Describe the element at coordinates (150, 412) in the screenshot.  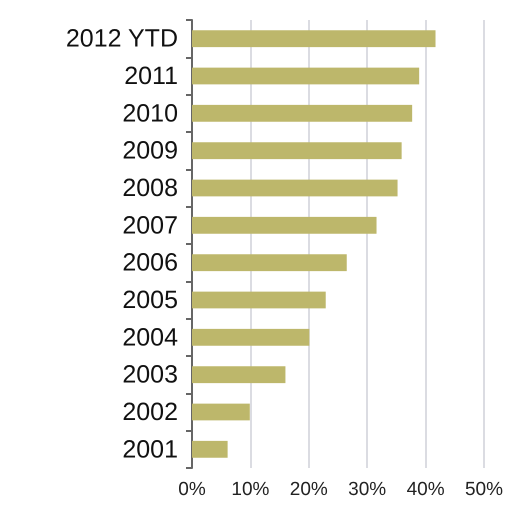
I see `y-tick-label: 2002` at that location.